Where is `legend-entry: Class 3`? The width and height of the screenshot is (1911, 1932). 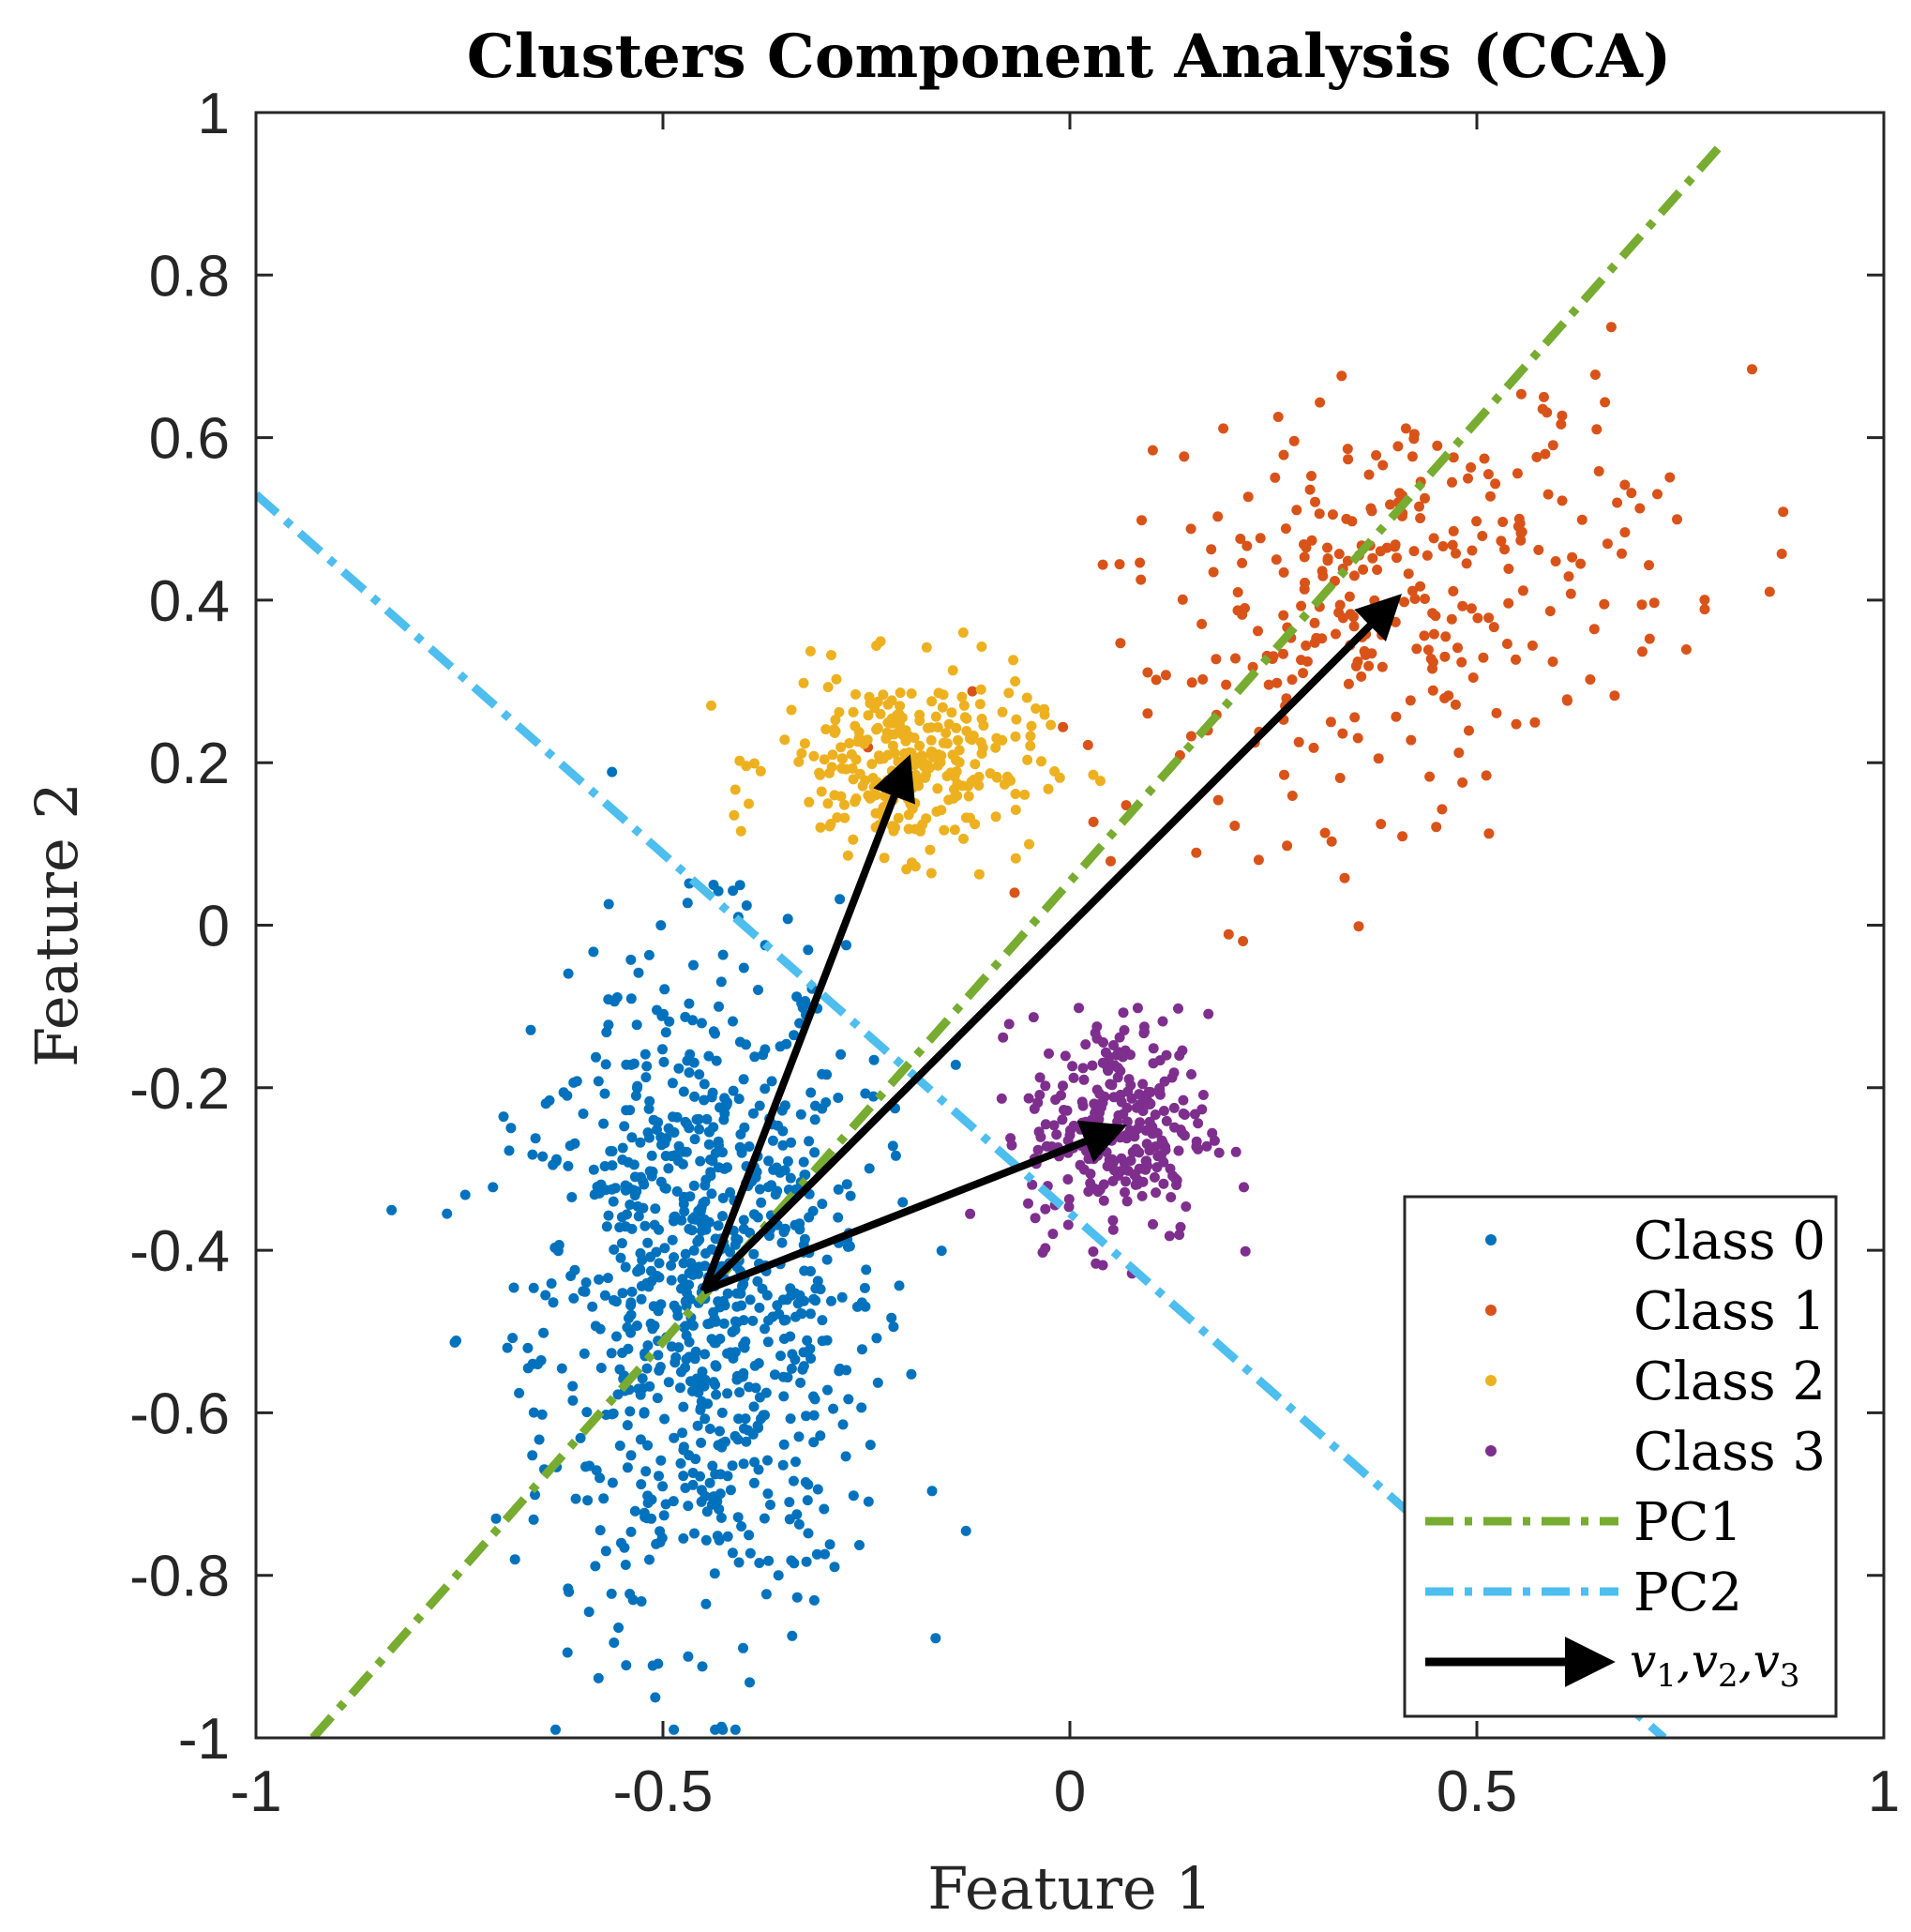
legend-entry: Class 3 is located at coordinates (1655, 1452).